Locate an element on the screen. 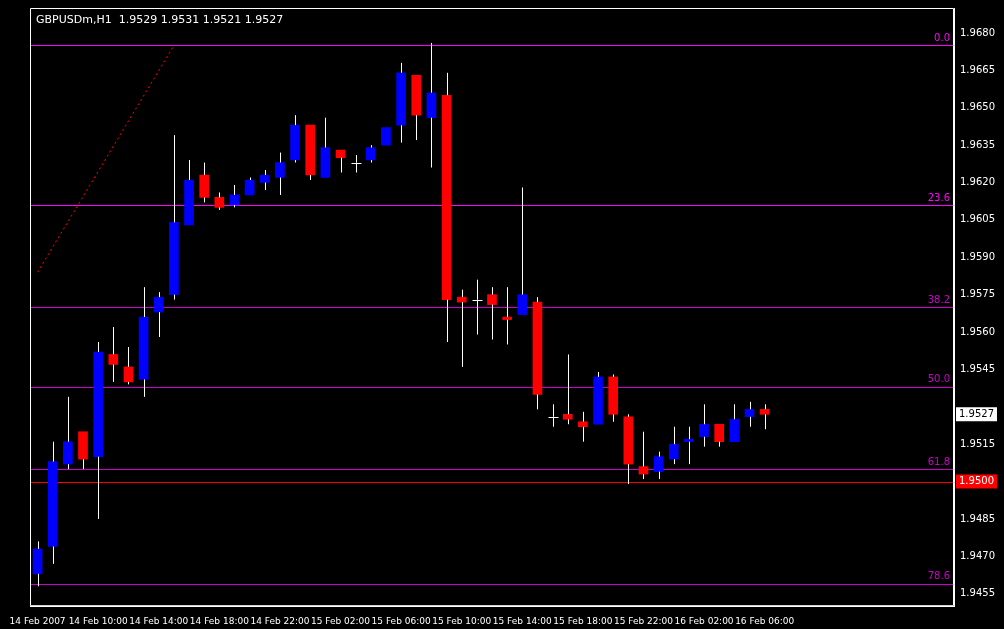 The height and width of the screenshot is (629, 1004). annotation: 38.2 is located at coordinates (938, 299).